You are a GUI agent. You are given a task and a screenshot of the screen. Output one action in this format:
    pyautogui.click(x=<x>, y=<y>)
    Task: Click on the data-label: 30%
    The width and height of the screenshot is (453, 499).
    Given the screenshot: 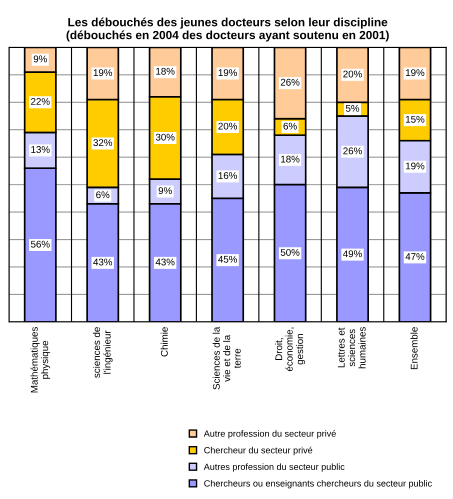 What is the action you would take?
    pyautogui.click(x=165, y=137)
    